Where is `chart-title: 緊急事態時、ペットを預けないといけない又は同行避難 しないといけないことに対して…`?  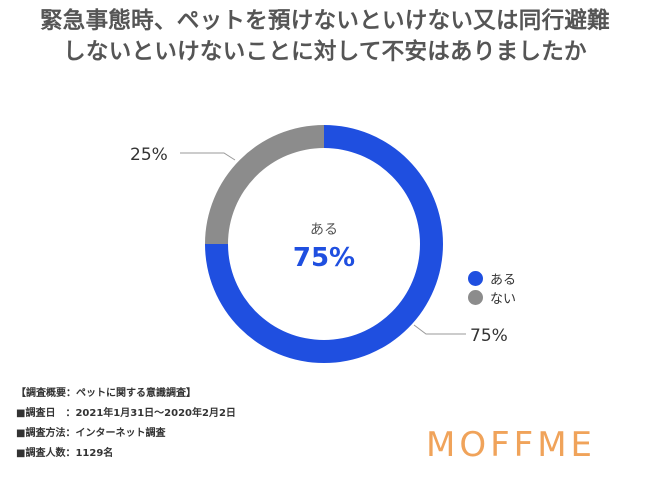 chart-title: 緊急事態時、ペットを預けないといけない又は同行避難 しないといけないことに対して… is located at coordinates (325, 37).